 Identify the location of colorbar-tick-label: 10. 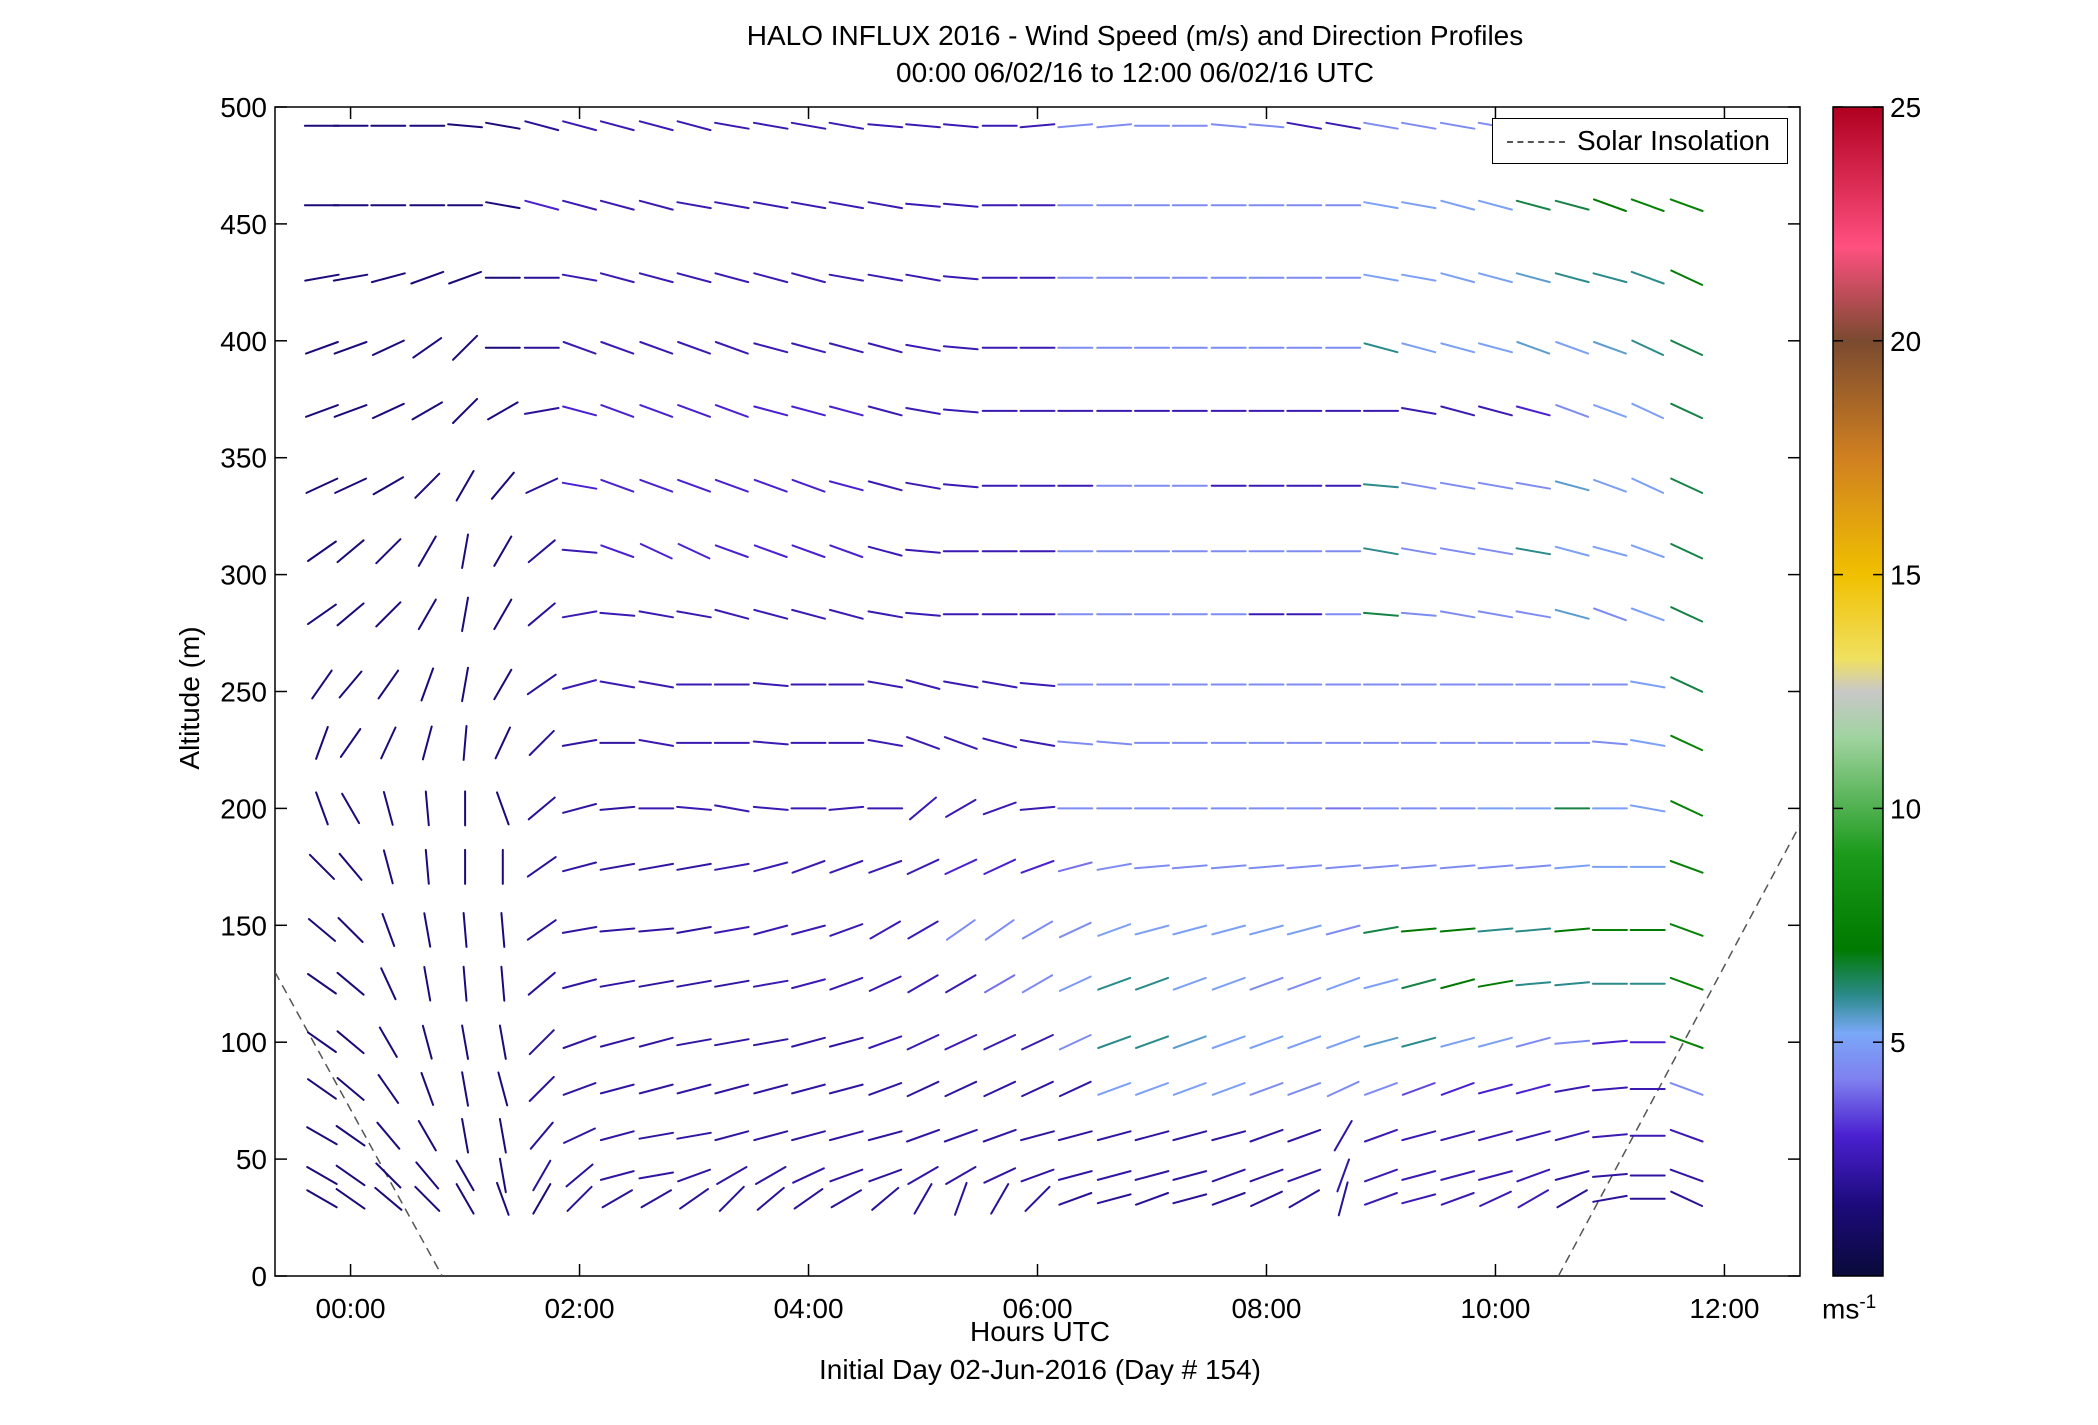
(1905, 808).